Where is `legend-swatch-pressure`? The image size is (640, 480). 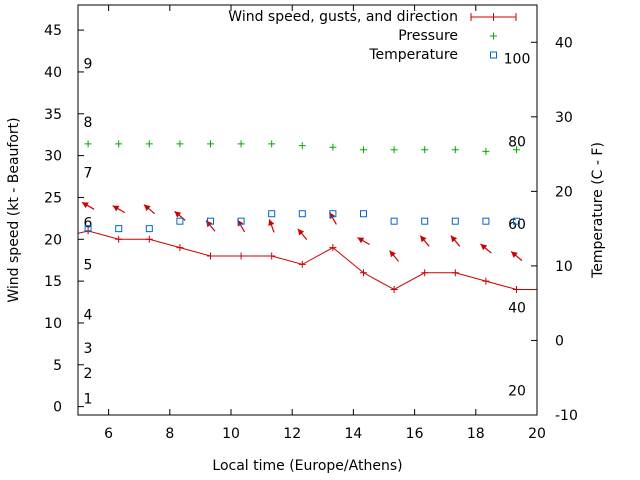
legend-swatch-pressure is located at coordinates (493, 36).